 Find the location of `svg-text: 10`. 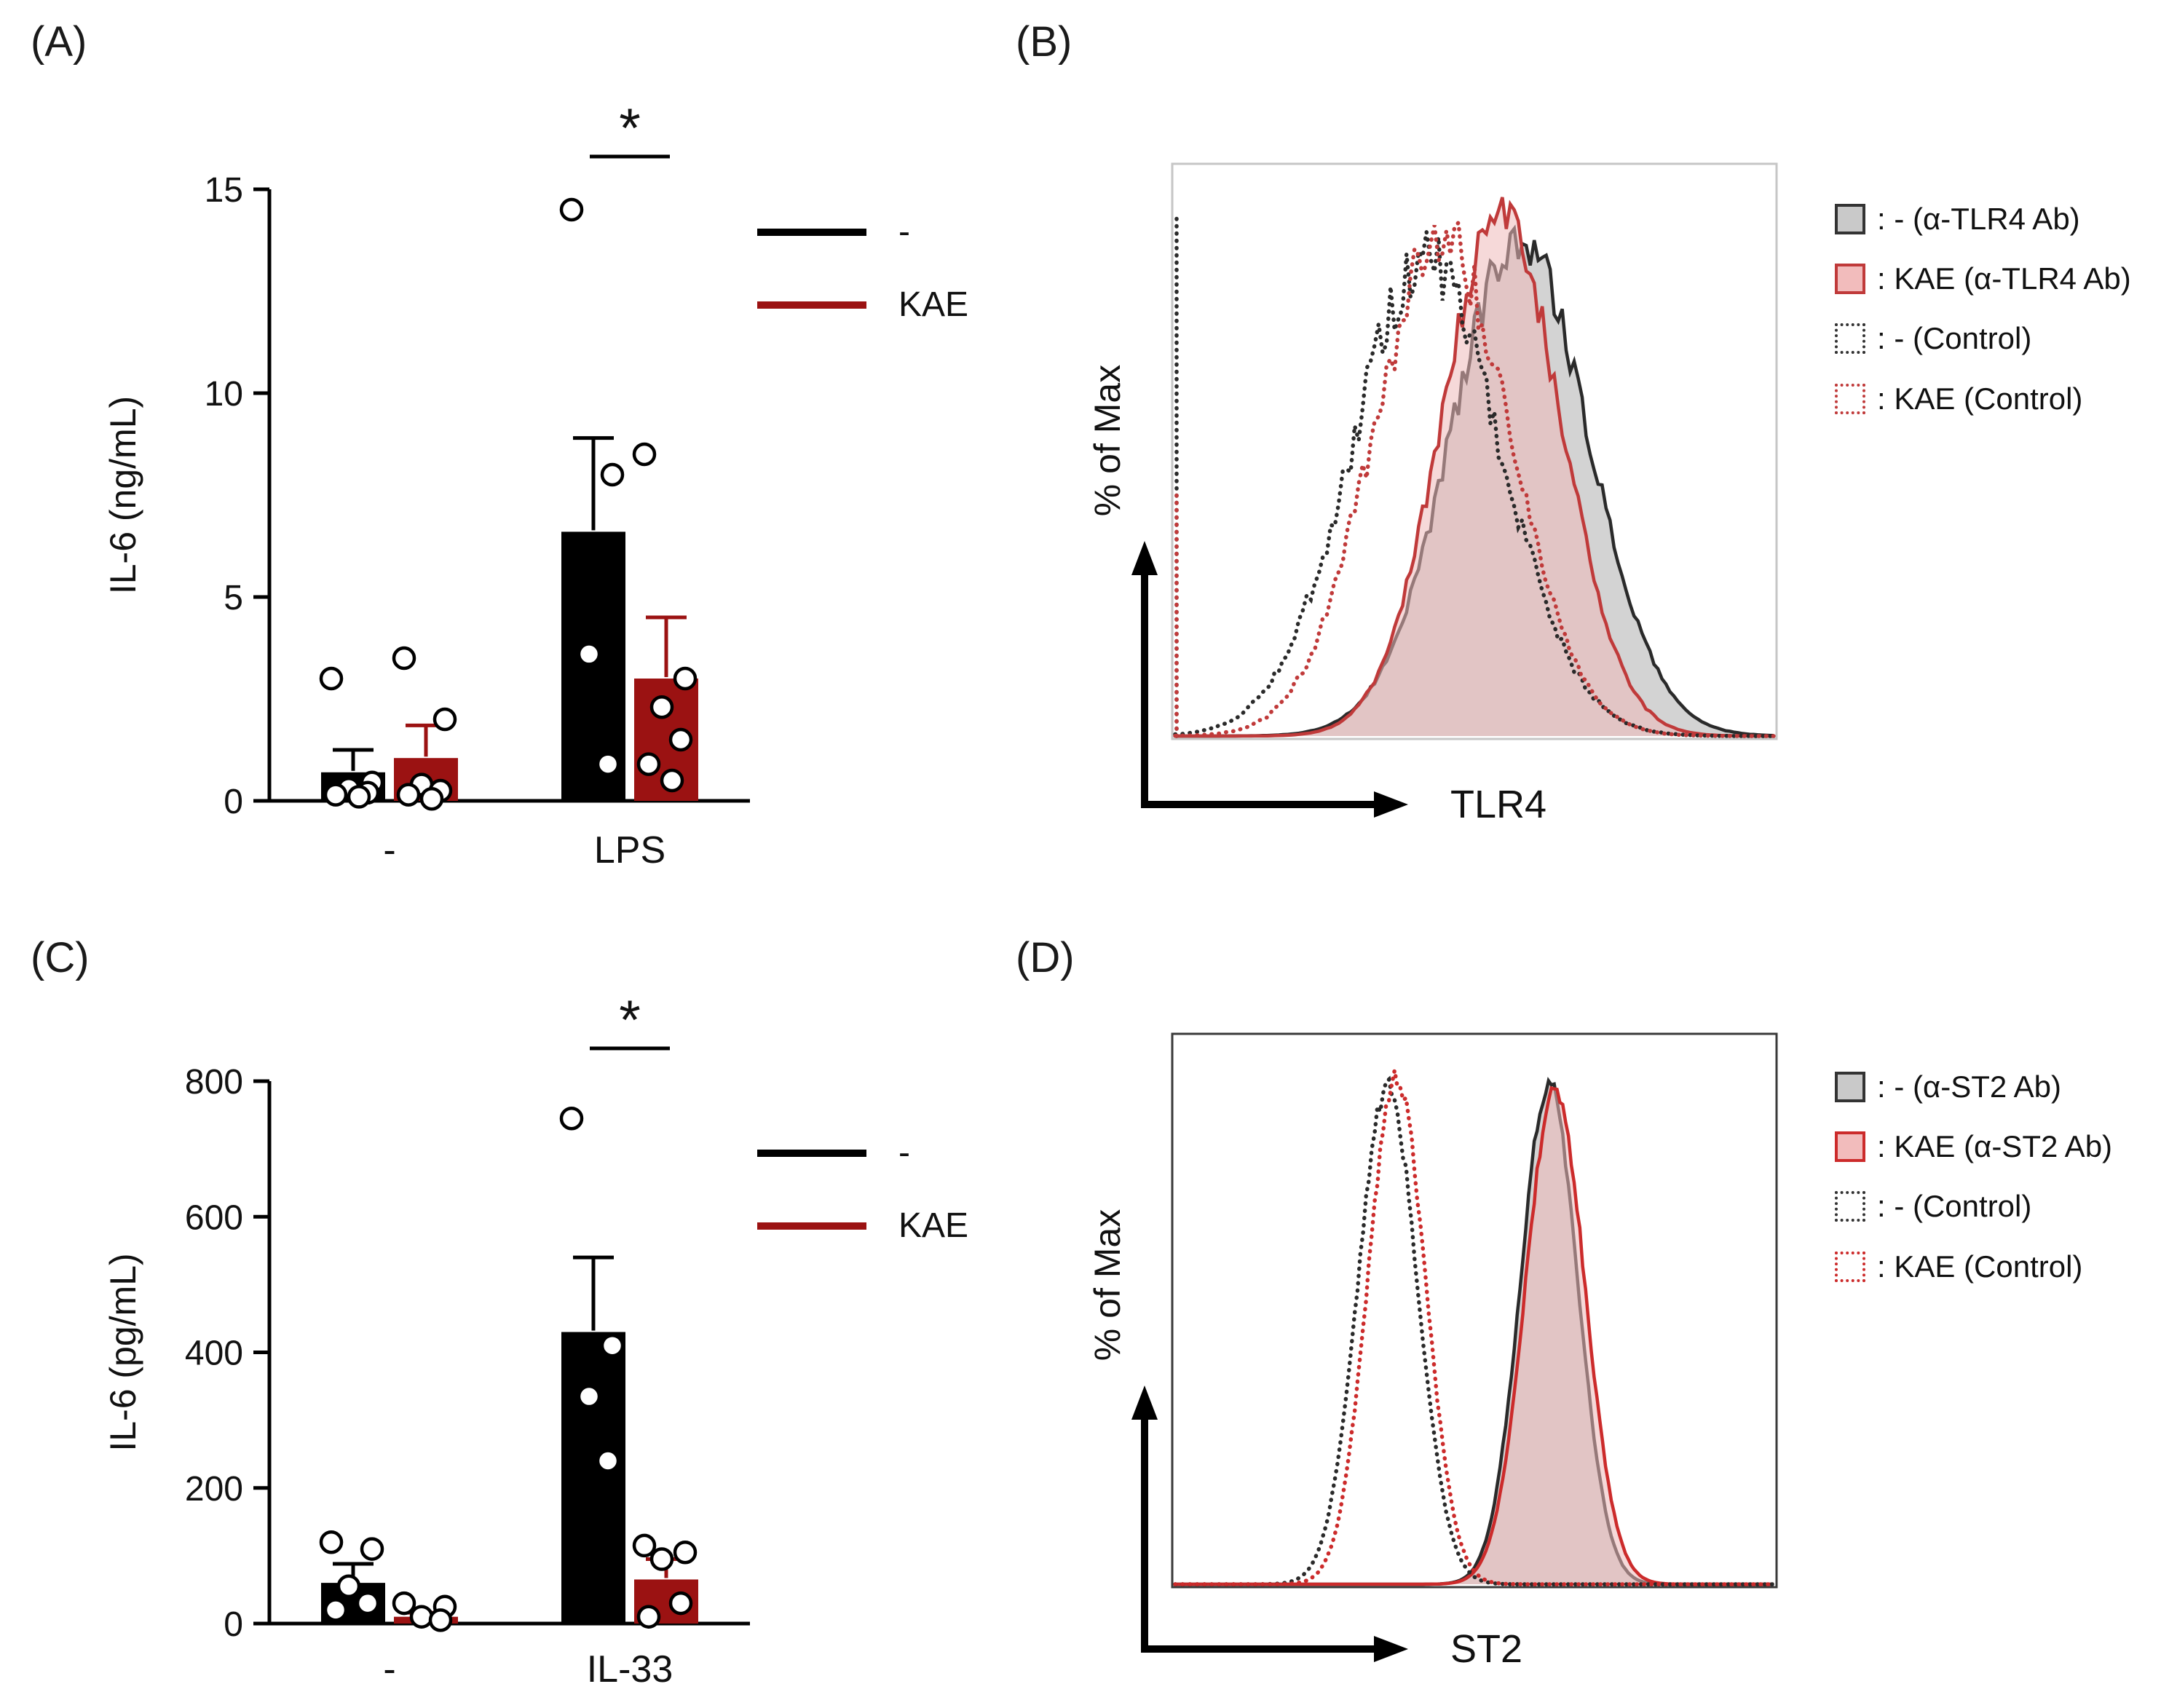

svg-text: 10 is located at coordinates (224, 394).